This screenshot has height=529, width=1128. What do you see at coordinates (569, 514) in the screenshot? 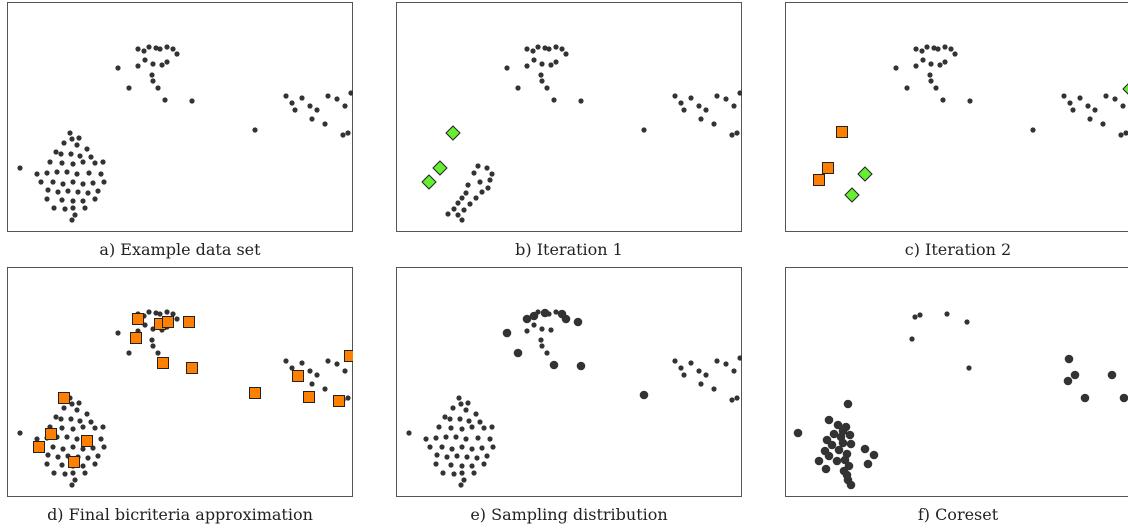
I see `caption: e) Sampling distribution` at bounding box center [569, 514].